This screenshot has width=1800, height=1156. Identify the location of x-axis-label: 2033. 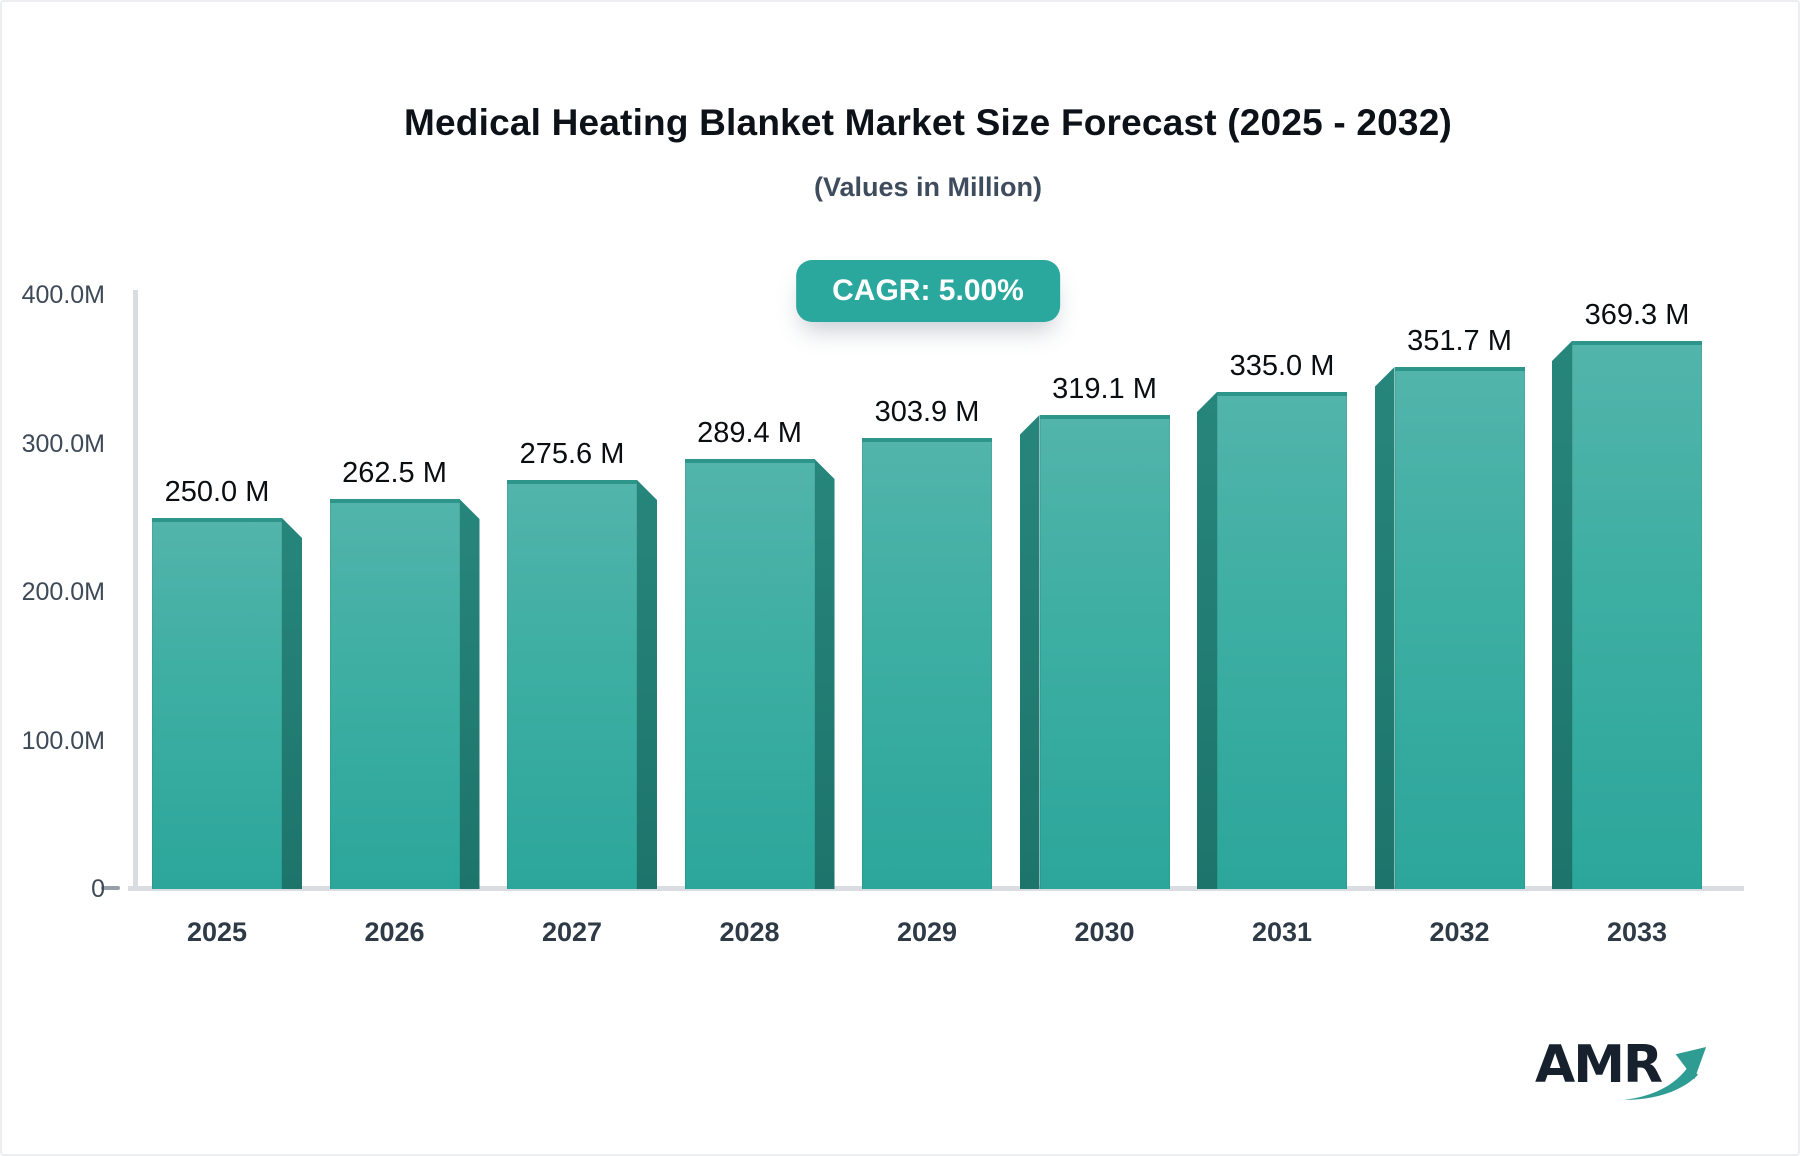
(1637, 932).